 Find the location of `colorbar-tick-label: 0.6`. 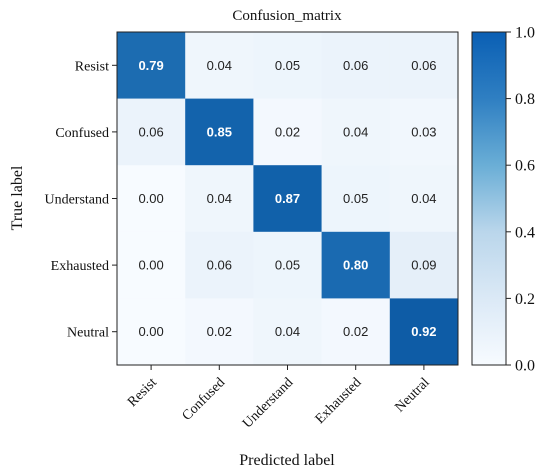

colorbar-tick-label: 0.6 is located at coordinates (525, 166).